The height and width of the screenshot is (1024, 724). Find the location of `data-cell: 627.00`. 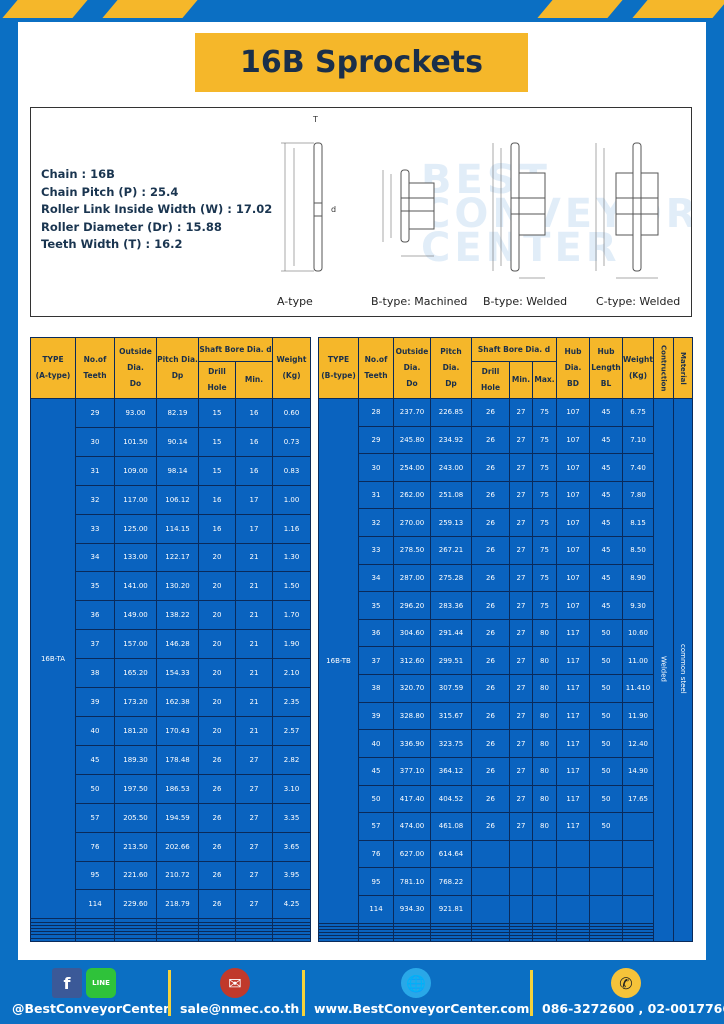

data-cell: 627.00 is located at coordinates (412, 854).